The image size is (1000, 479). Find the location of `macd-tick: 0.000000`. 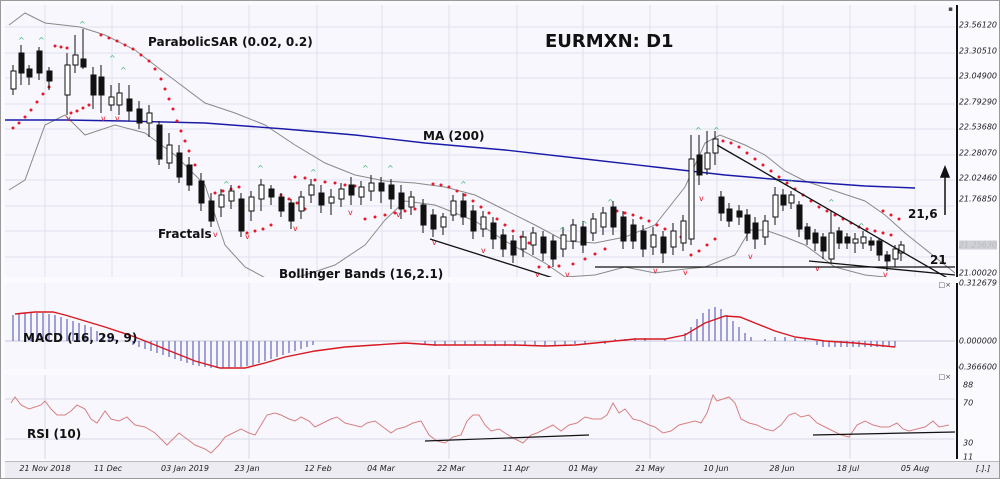

macd-tick: 0.000000 is located at coordinates (977, 341).